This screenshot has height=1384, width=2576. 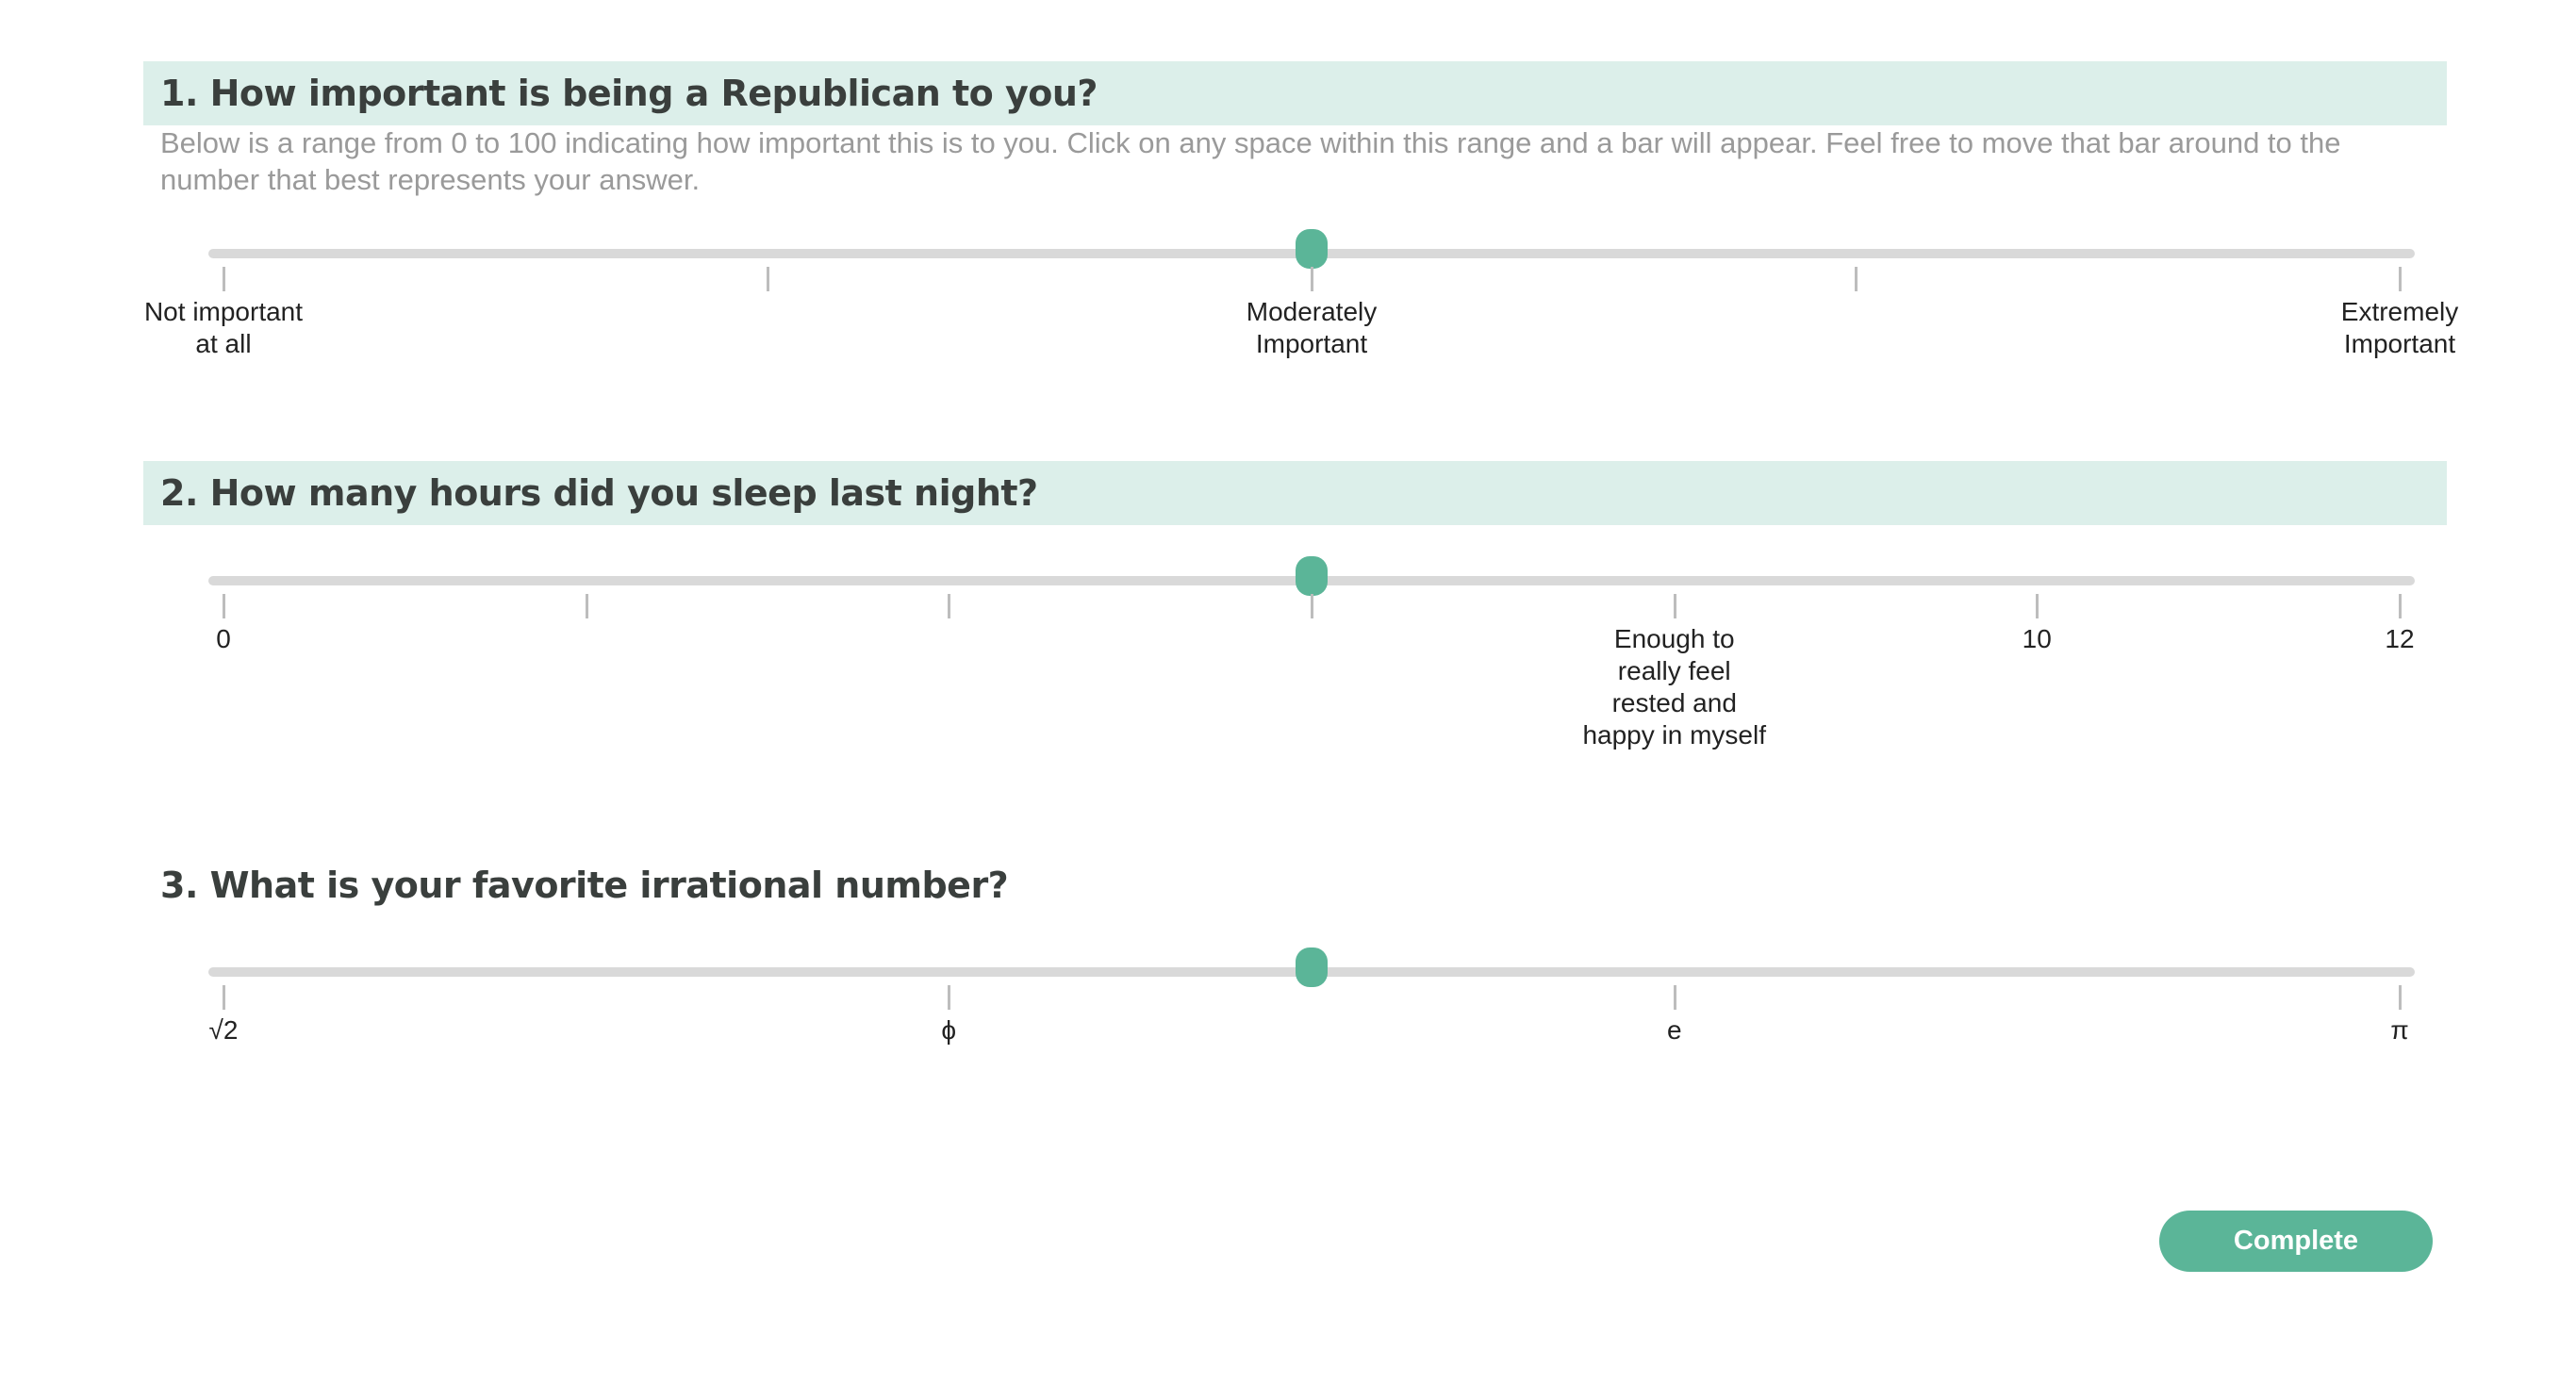 What do you see at coordinates (223, 638) in the screenshot?
I see `question-2-scale-label: 0` at bounding box center [223, 638].